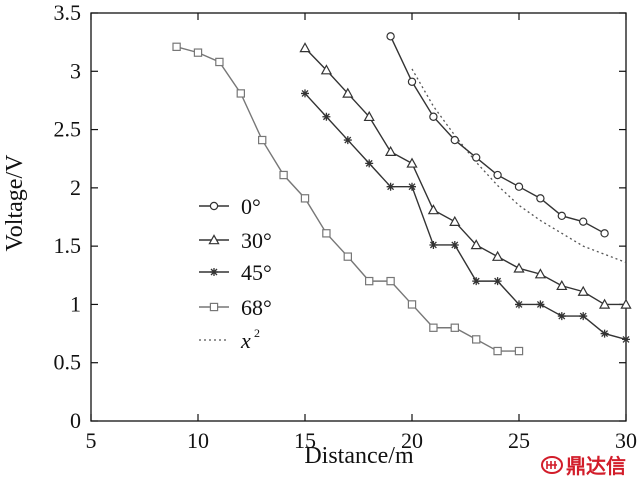 This screenshot has height=491, width=640. What do you see at coordinates (68, 129) in the screenshot?
I see `y-tick-label: 2.5` at bounding box center [68, 129].